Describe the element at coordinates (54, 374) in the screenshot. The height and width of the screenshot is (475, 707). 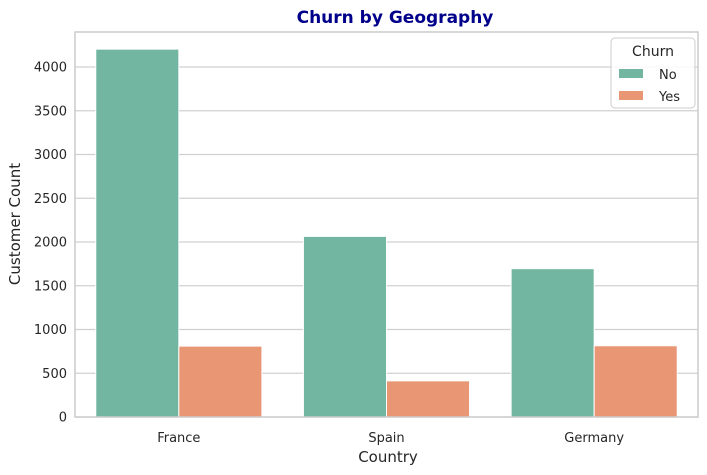
I see `y-tick-label: 500` at that location.